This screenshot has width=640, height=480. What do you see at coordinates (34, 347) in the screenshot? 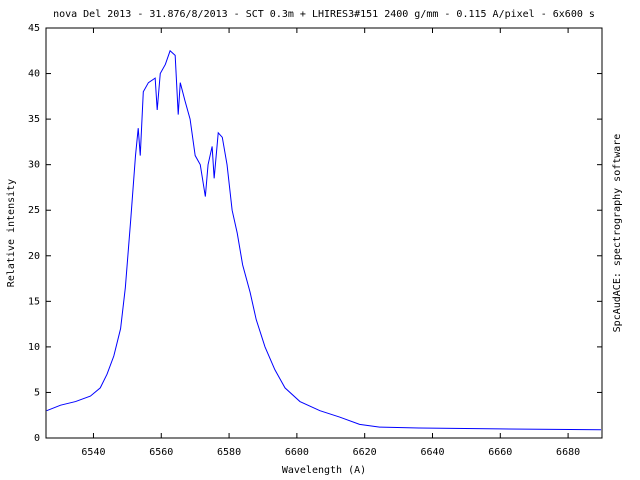
I see `y-tick-label: 10` at bounding box center [34, 347].